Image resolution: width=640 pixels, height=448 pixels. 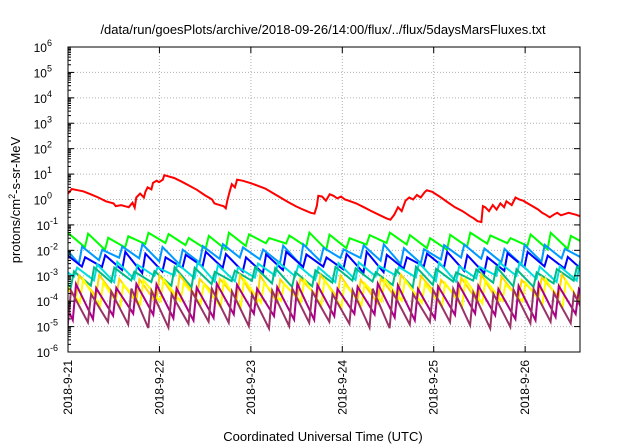 I want to click on x-tick-label: 2018-9-25, so click(x=434, y=387).